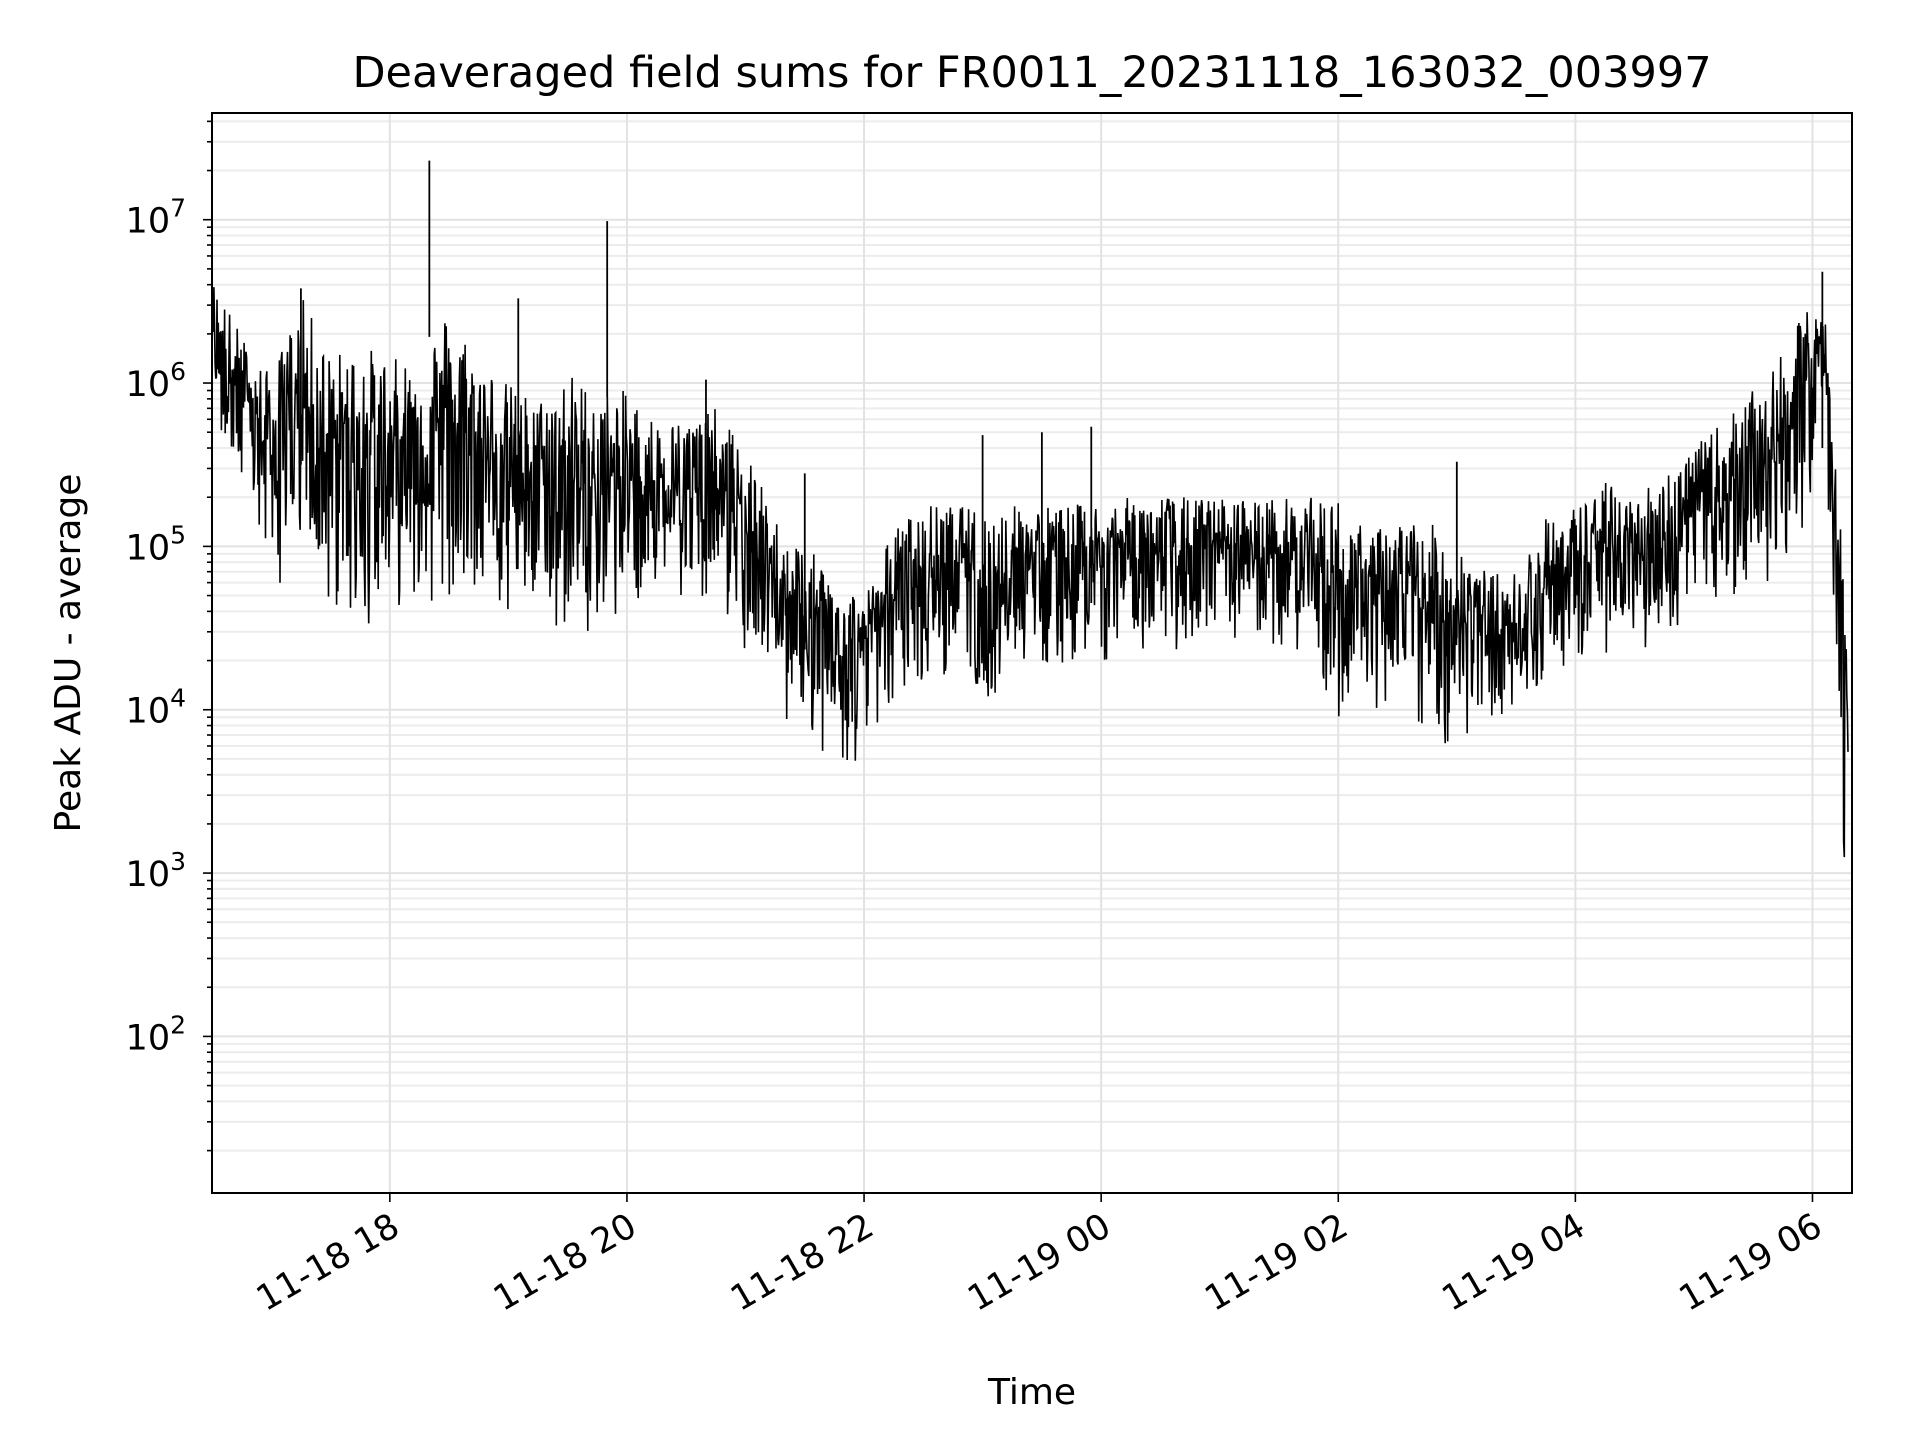  I want to click on x-tick-label: 11-19 02, so click(1276, 1262).